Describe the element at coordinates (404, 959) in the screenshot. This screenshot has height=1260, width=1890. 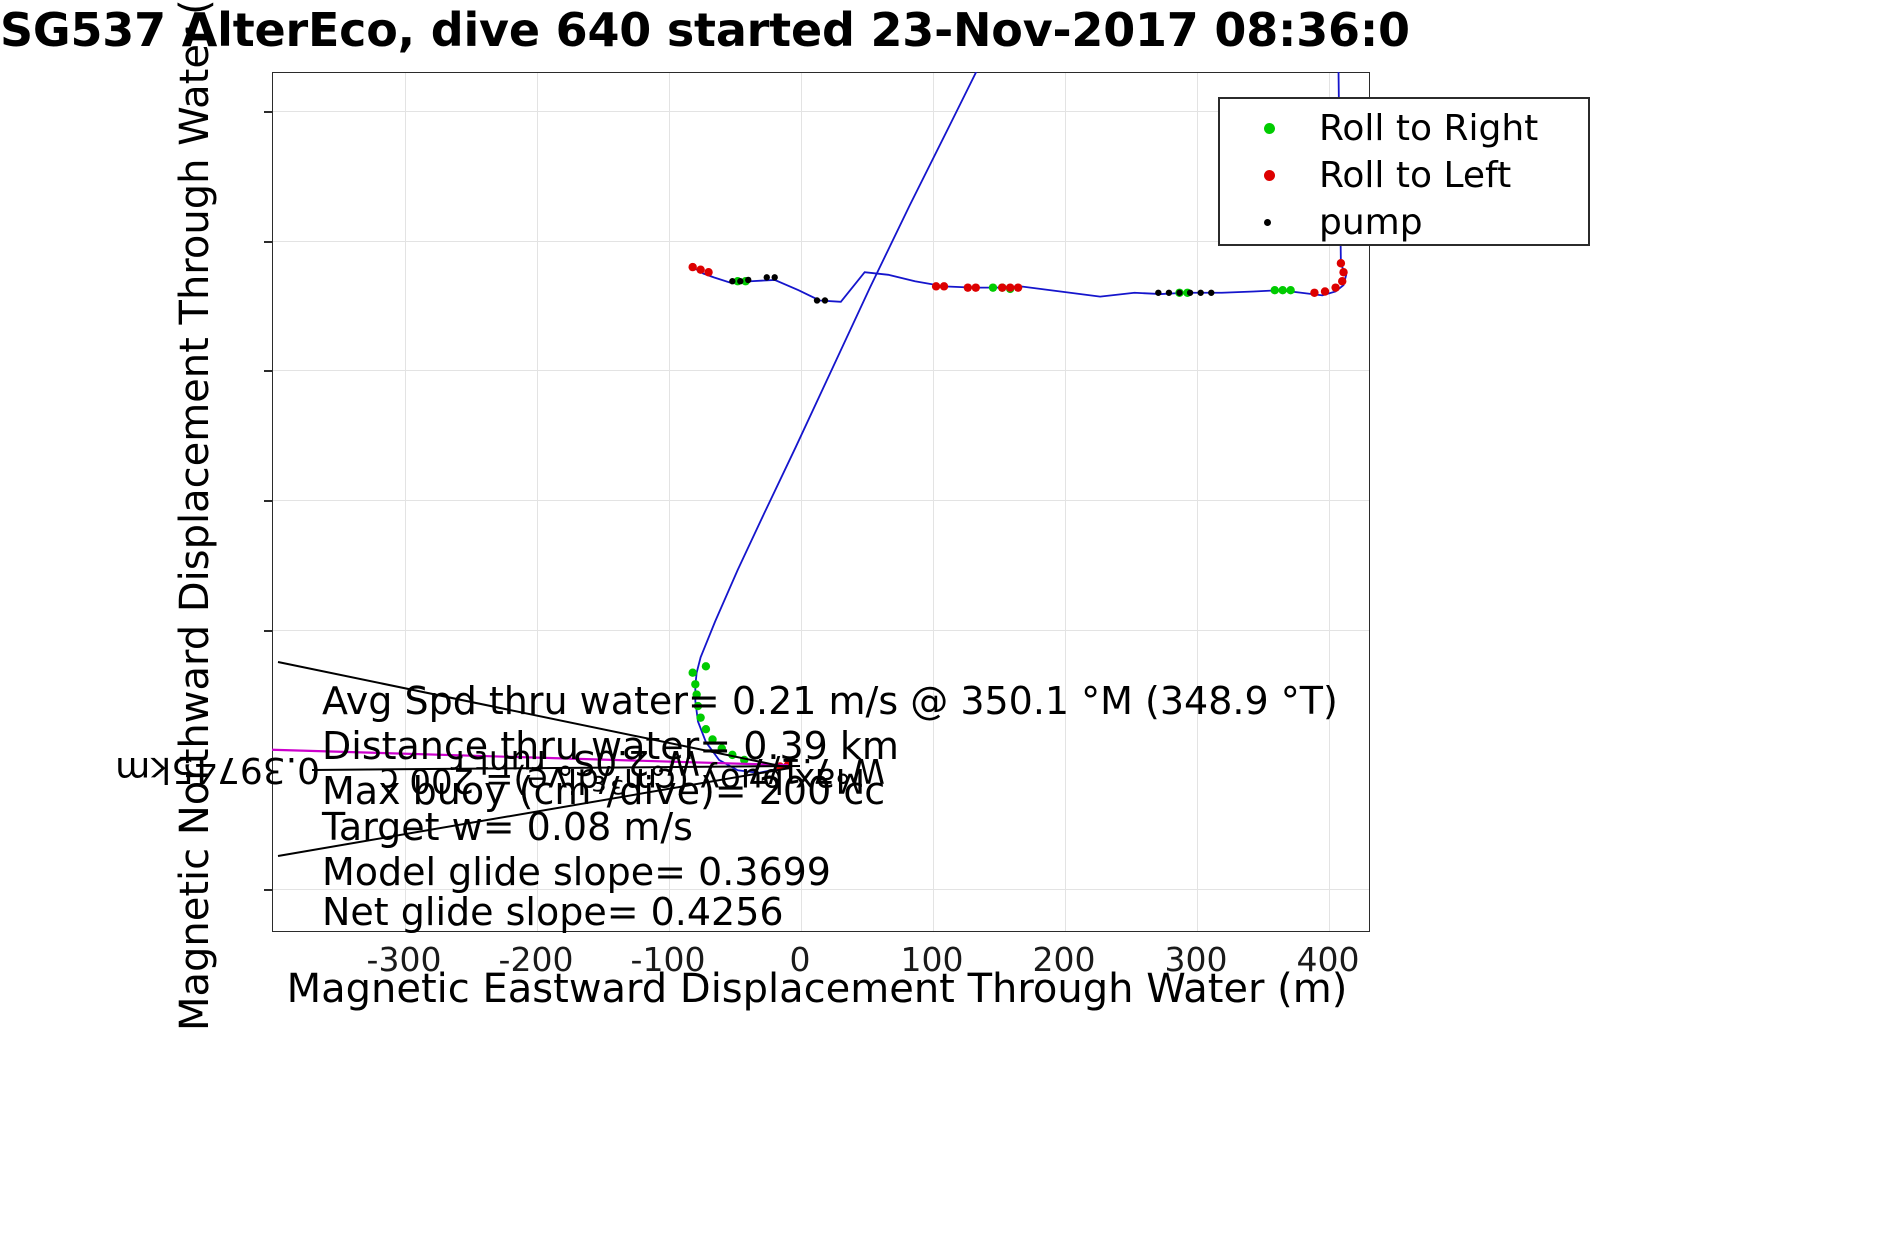
I see `x-tick-label: -300` at that location.